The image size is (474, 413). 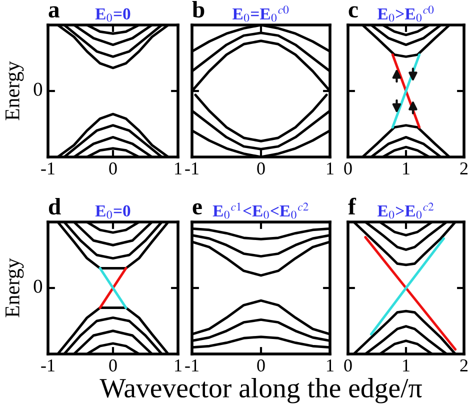 What do you see at coordinates (406, 210) in the screenshot?
I see `chart-title: E$_{0}$>E$_{0}$$^{c2}$` at bounding box center [406, 210].